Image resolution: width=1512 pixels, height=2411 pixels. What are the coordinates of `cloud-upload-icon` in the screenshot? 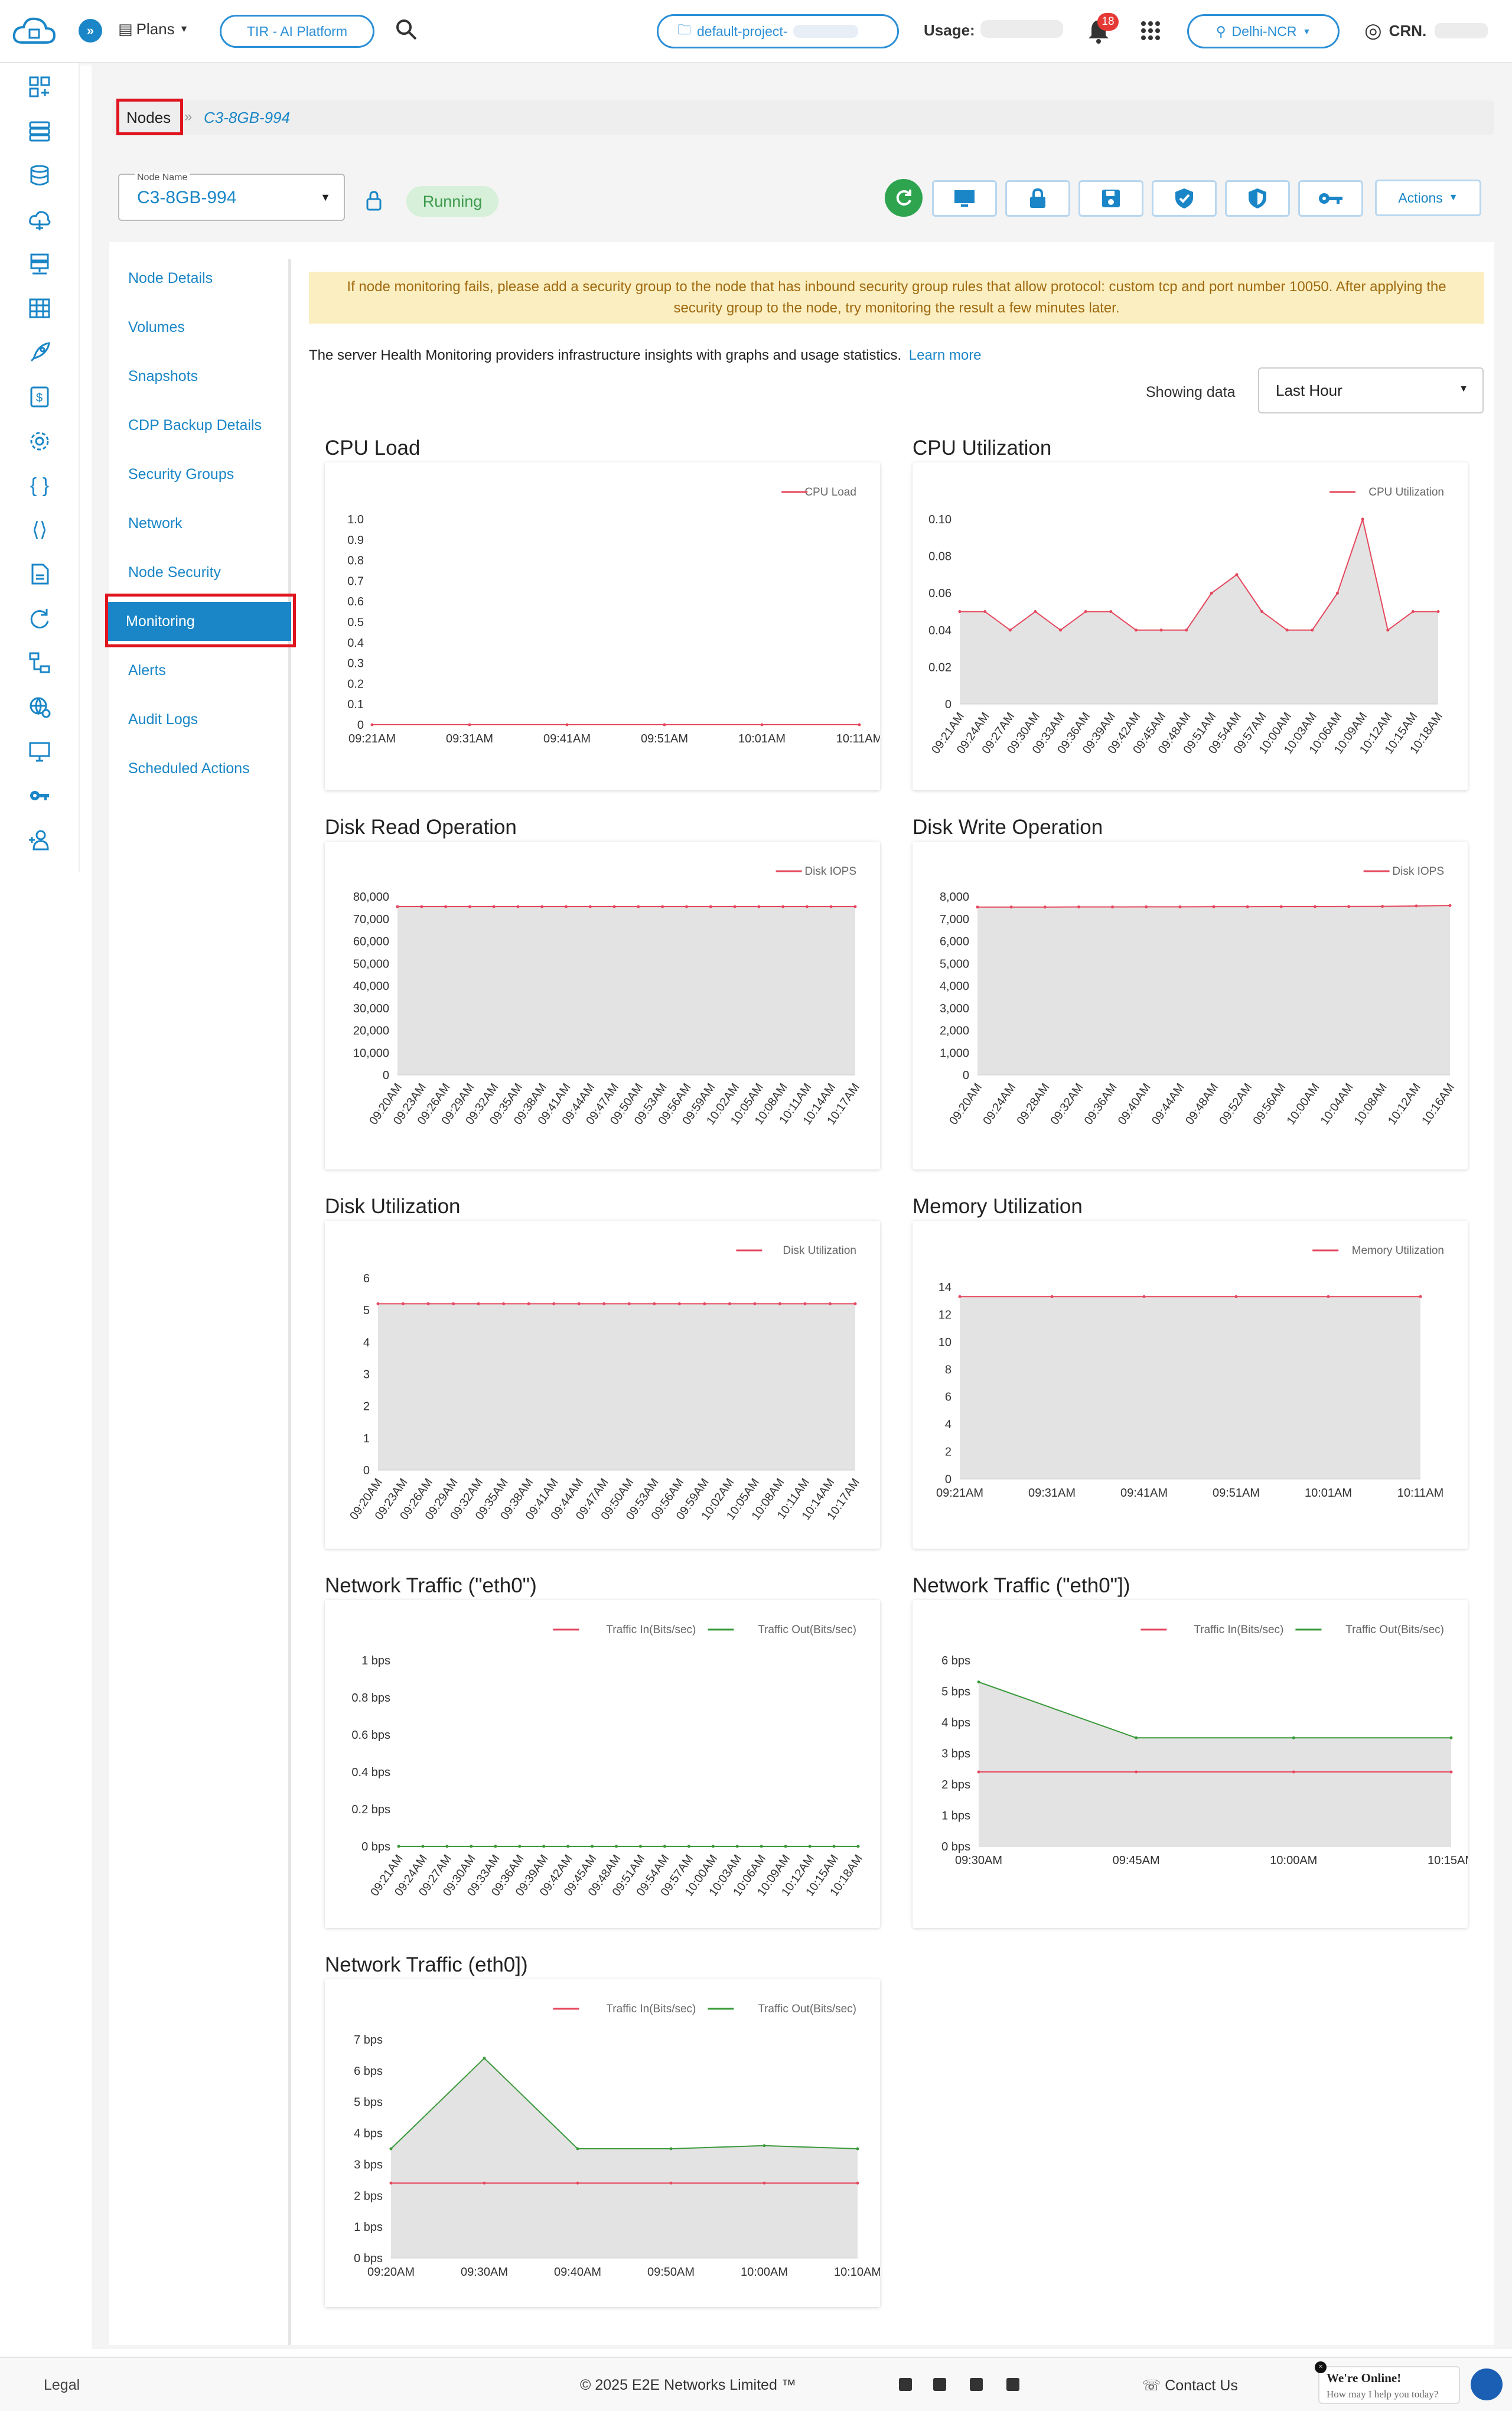 It's located at (40, 220).